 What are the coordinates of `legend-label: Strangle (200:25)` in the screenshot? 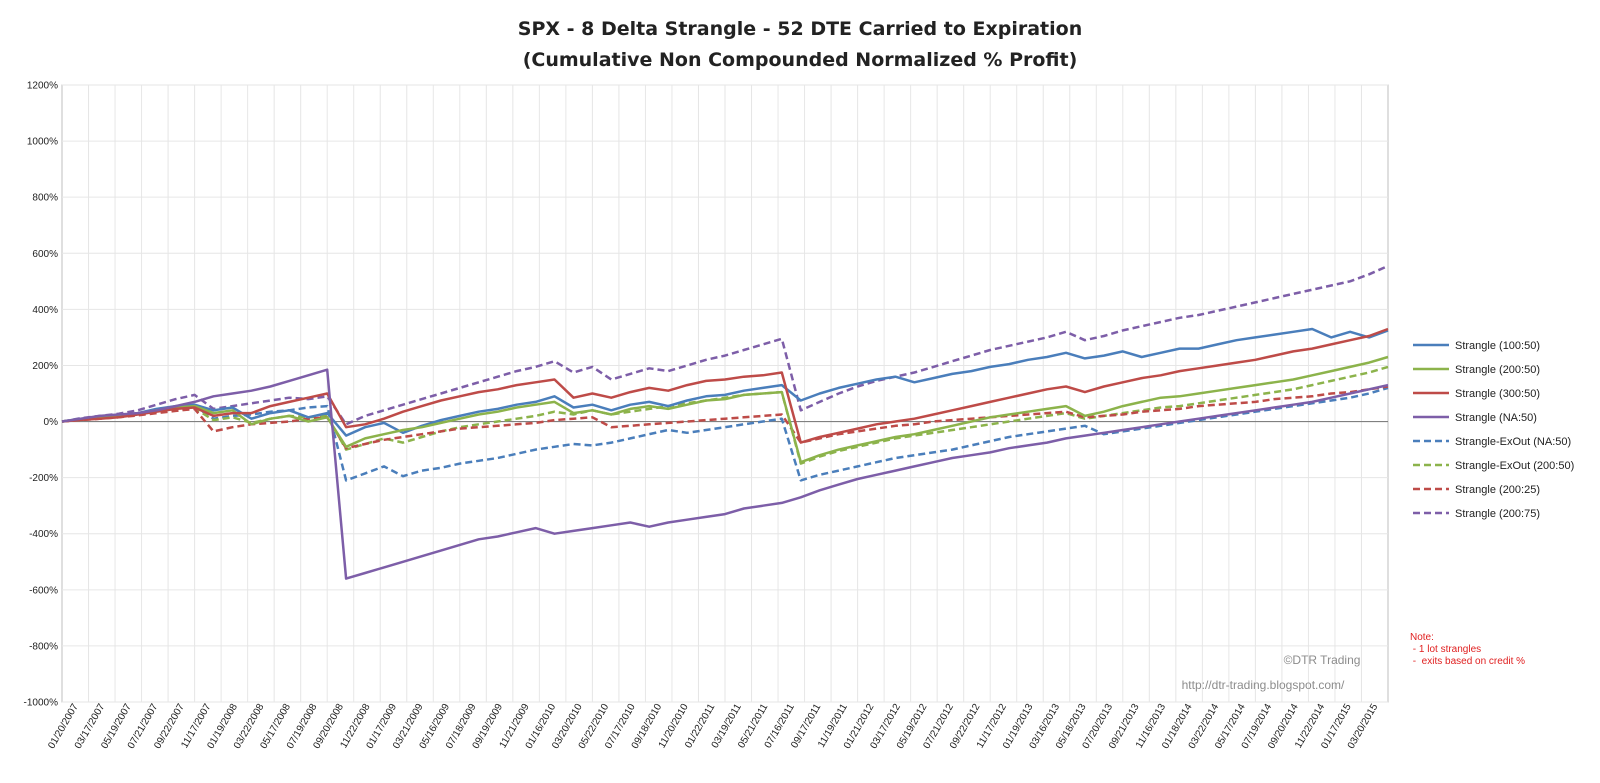 It's located at (1497, 490).